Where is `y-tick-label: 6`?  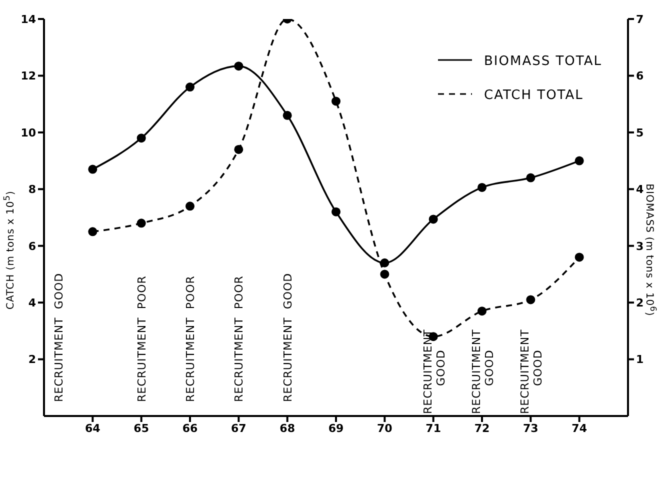 y-tick-label: 6 is located at coordinates (32, 246).